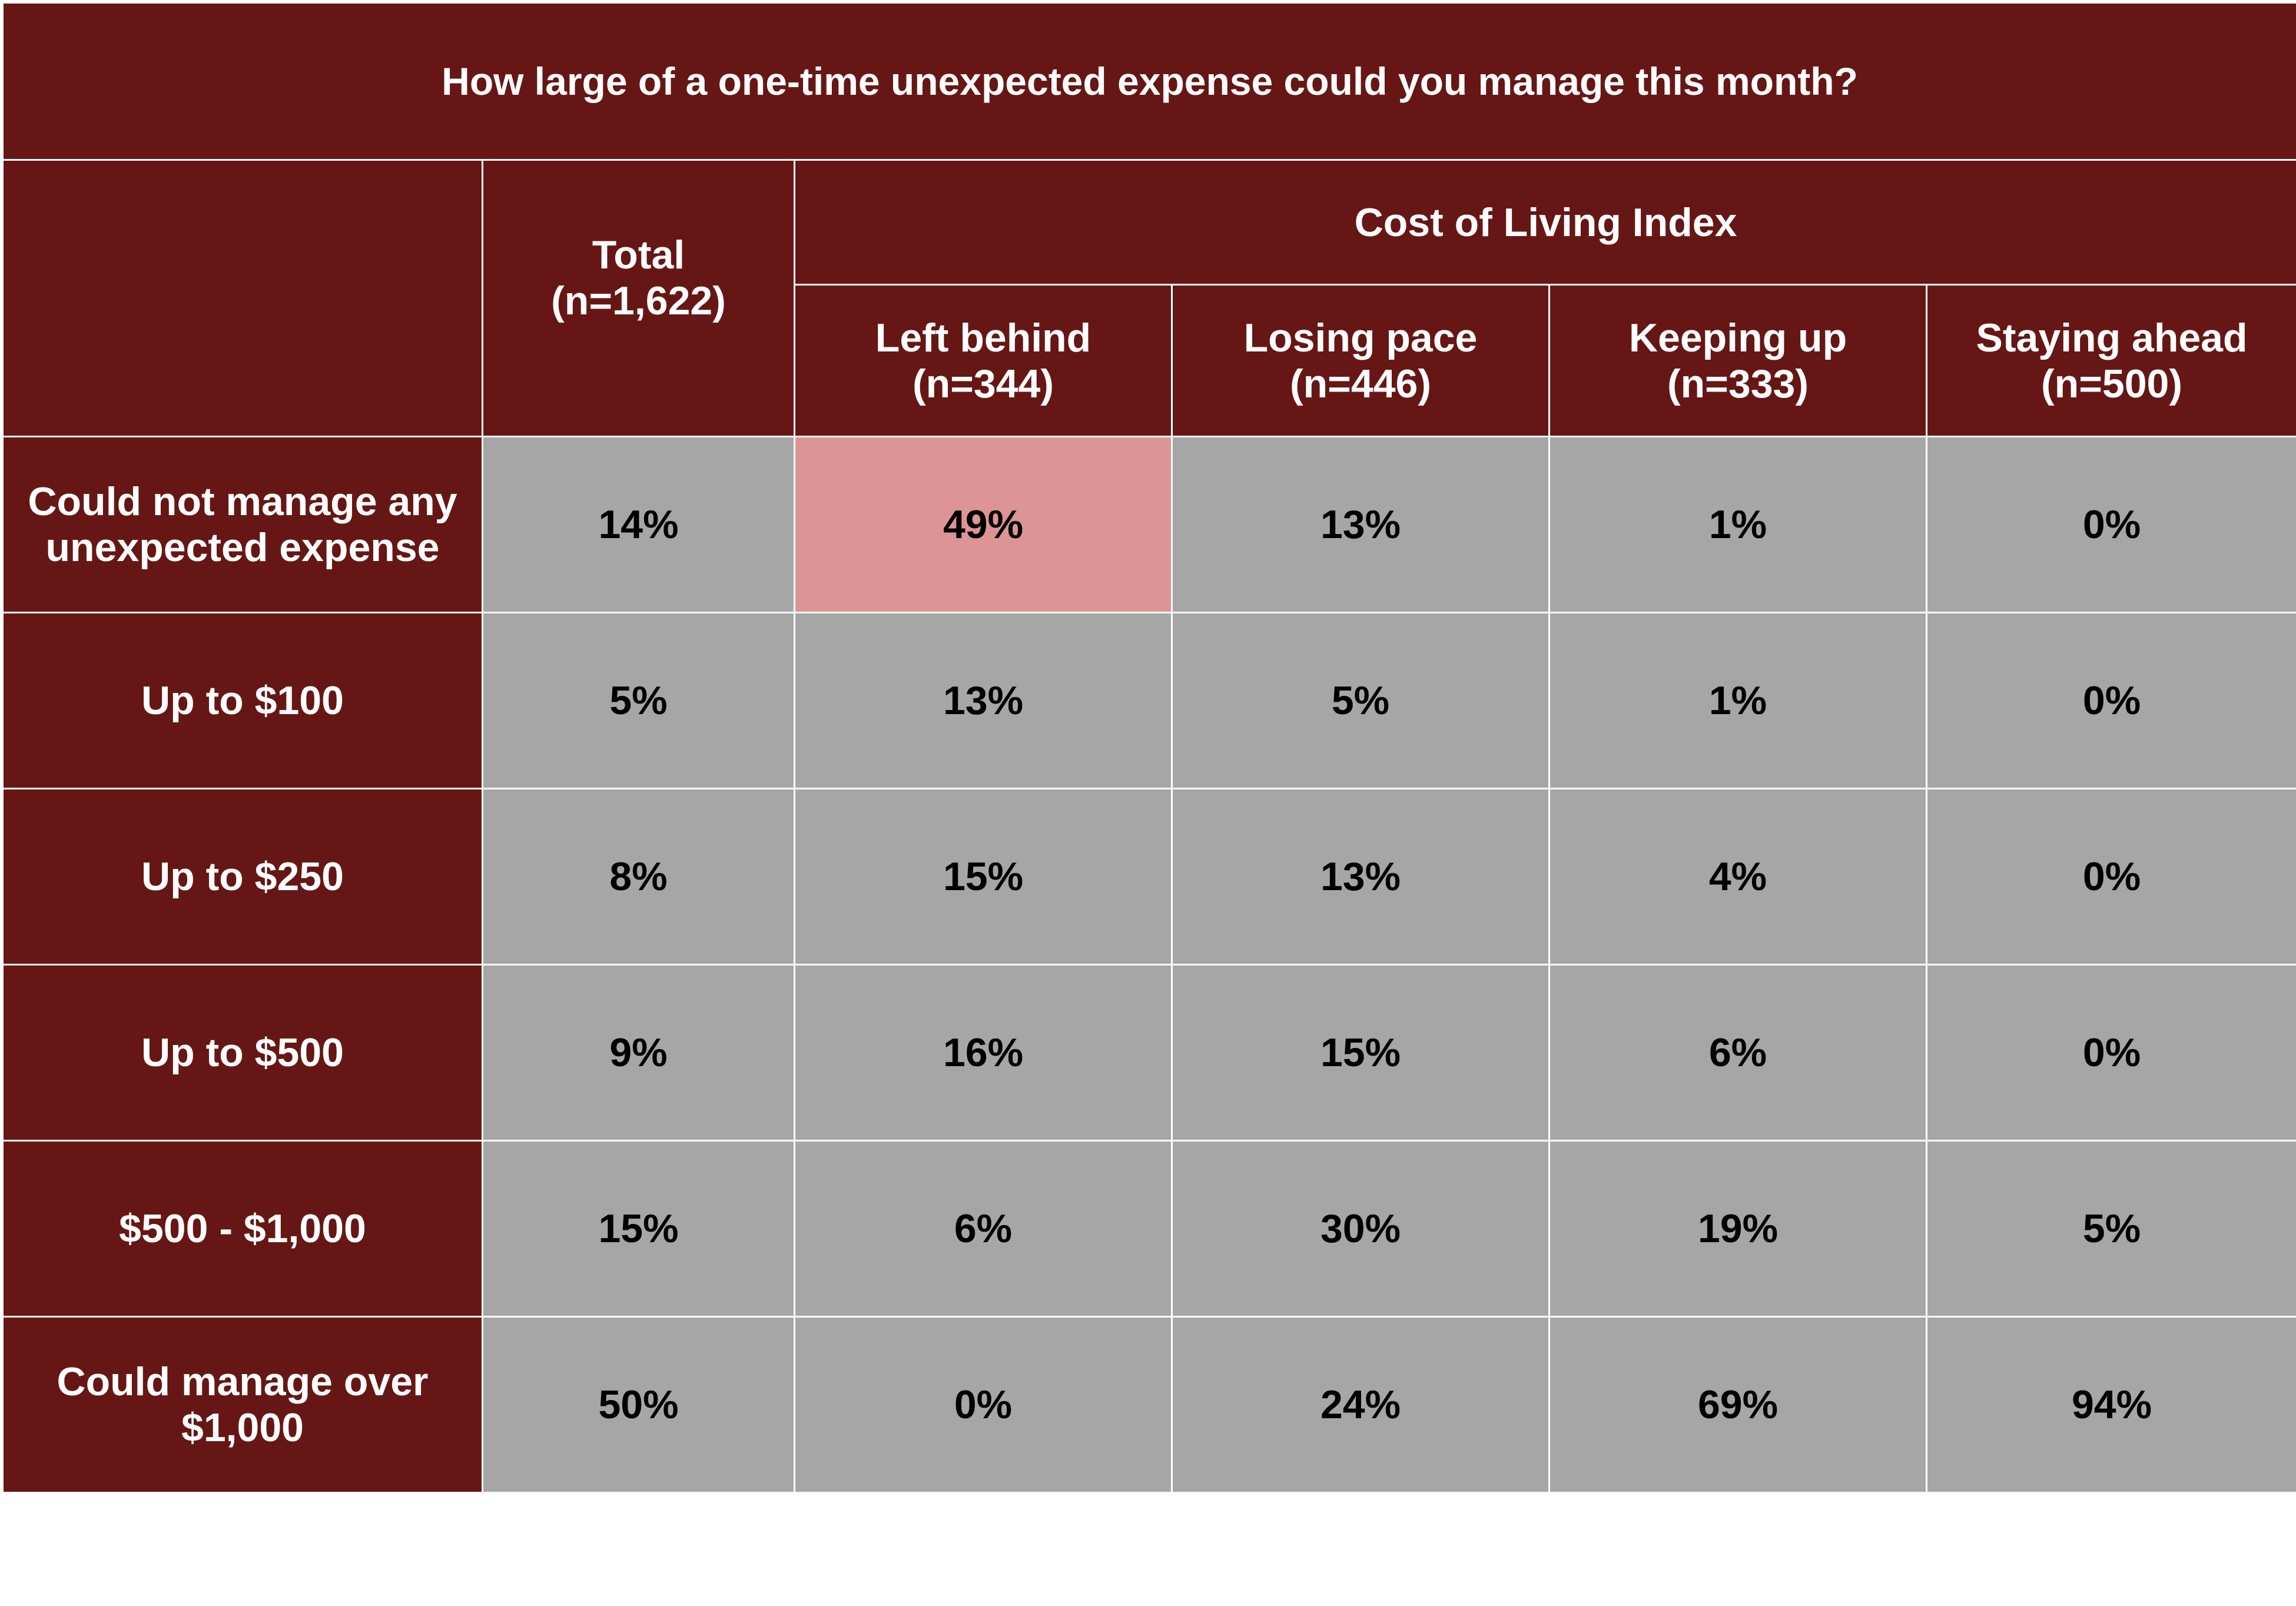  I want to click on row-label: Could manage over $1,000, so click(242, 1405).